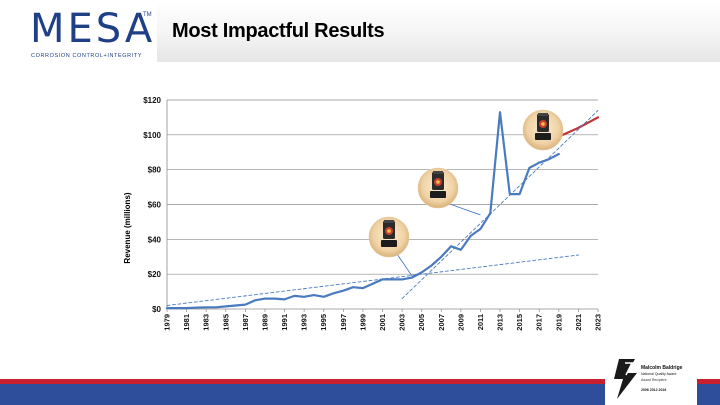 This screenshot has width=720, height=405. I want to click on footer-stripe, so click(360, 381).